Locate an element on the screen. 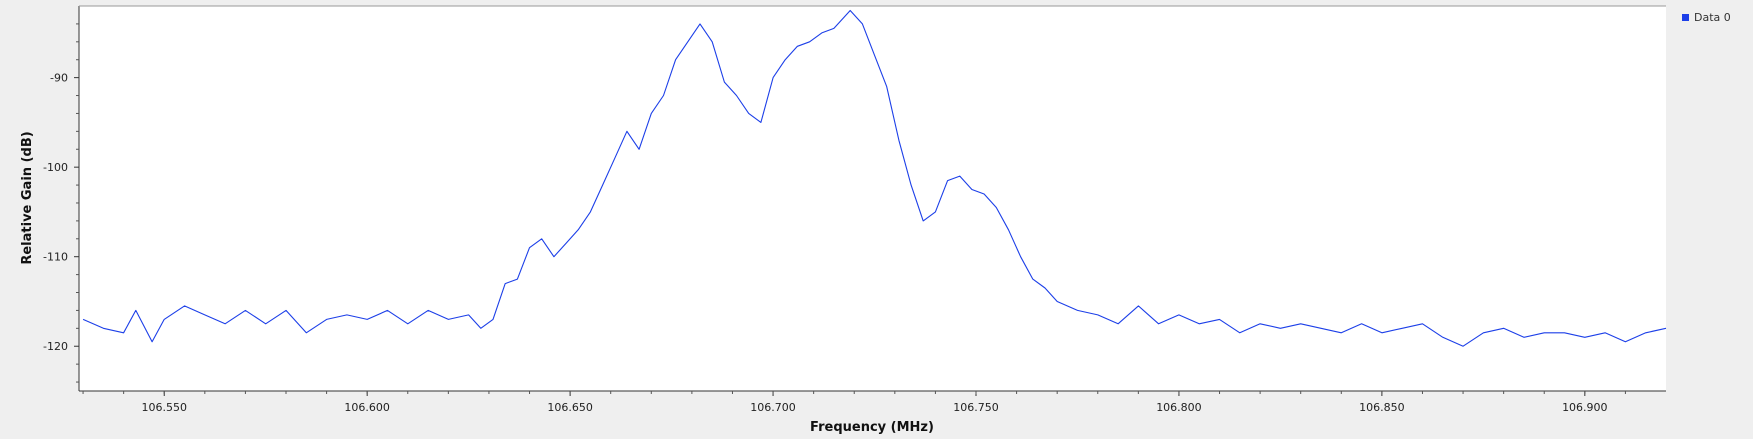  y-tick-label: -90 is located at coordinates (59, 78).